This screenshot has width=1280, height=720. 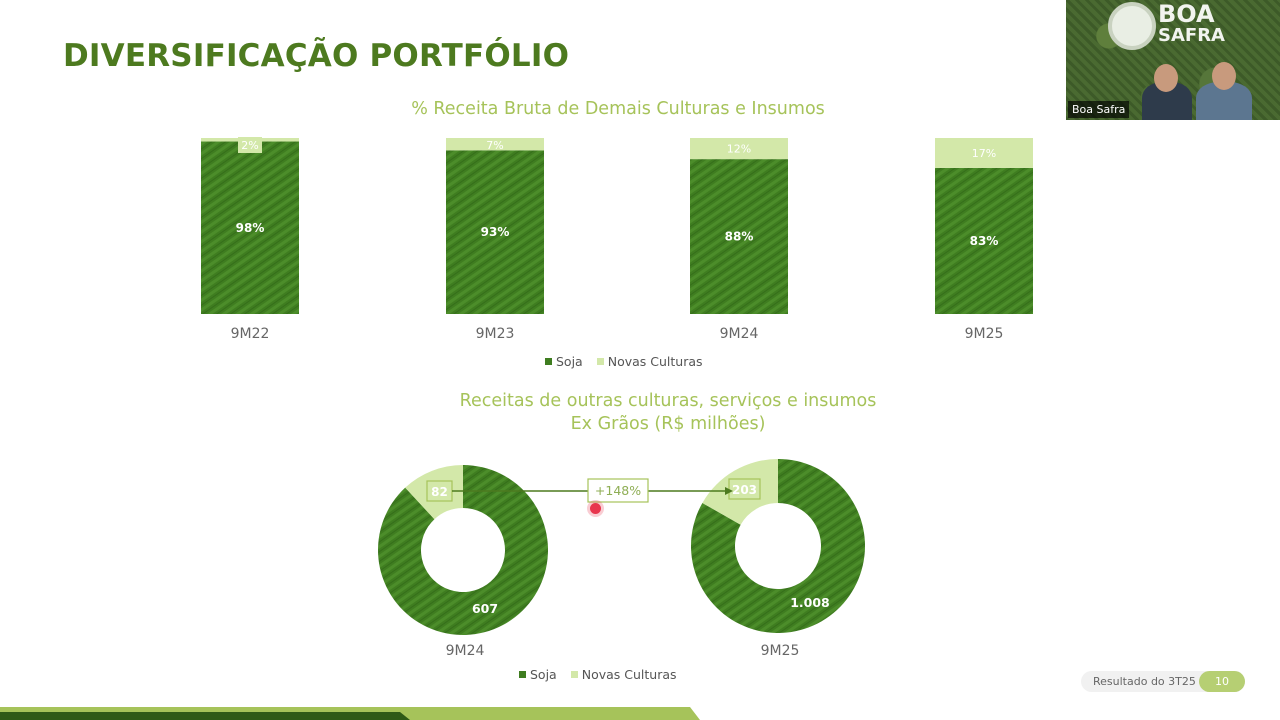 I want to click on bar-label-soja-9M24: 88%, so click(x=739, y=237).